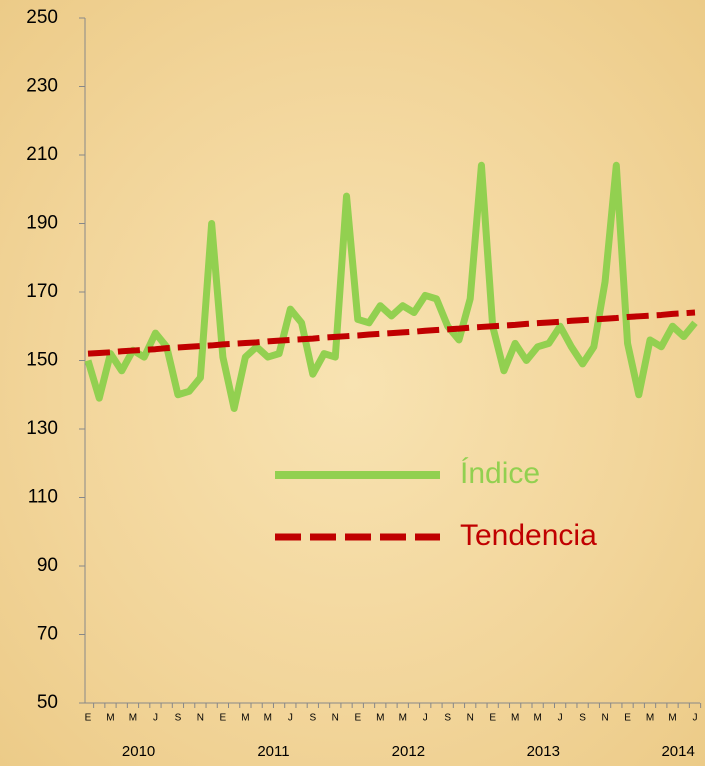  What do you see at coordinates (47, 702) in the screenshot?
I see `y-tick-label: 50` at bounding box center [47, 702].